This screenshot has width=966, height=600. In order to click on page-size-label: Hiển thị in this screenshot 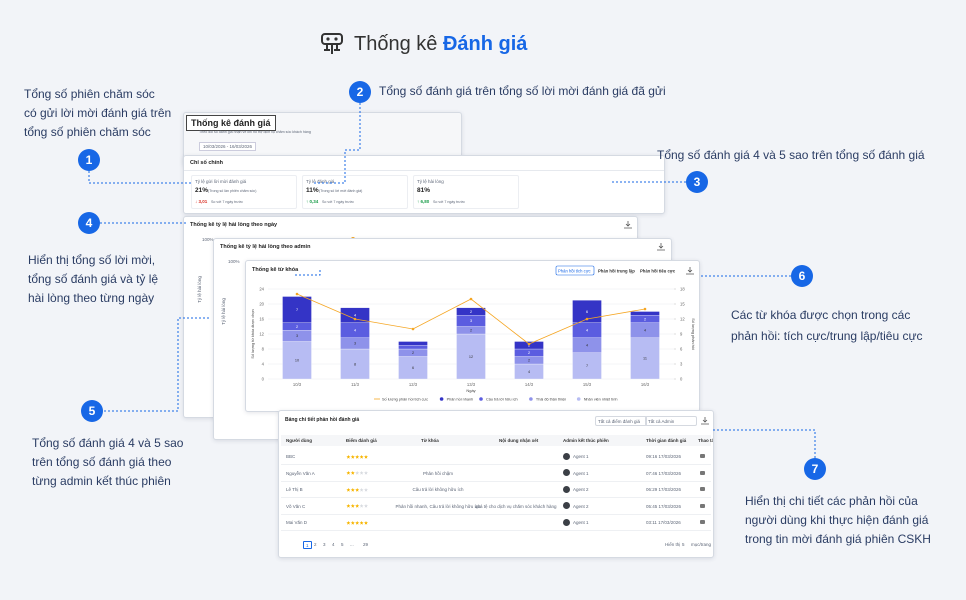, I will do `click(673, 544)`.